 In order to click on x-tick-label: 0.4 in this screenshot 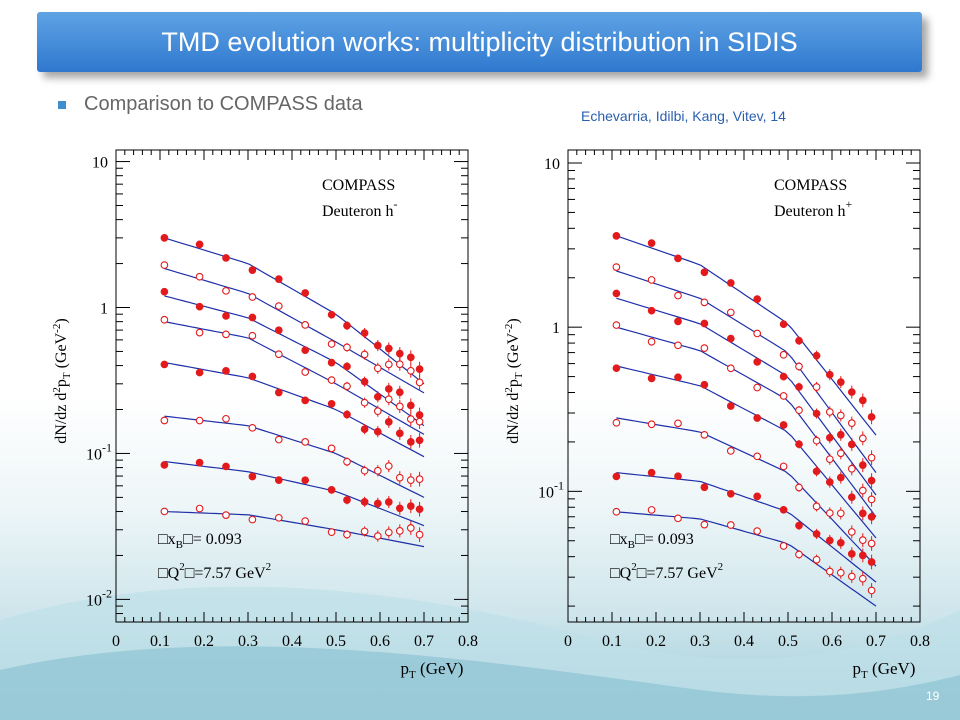, I will do `click(292, 641)`.